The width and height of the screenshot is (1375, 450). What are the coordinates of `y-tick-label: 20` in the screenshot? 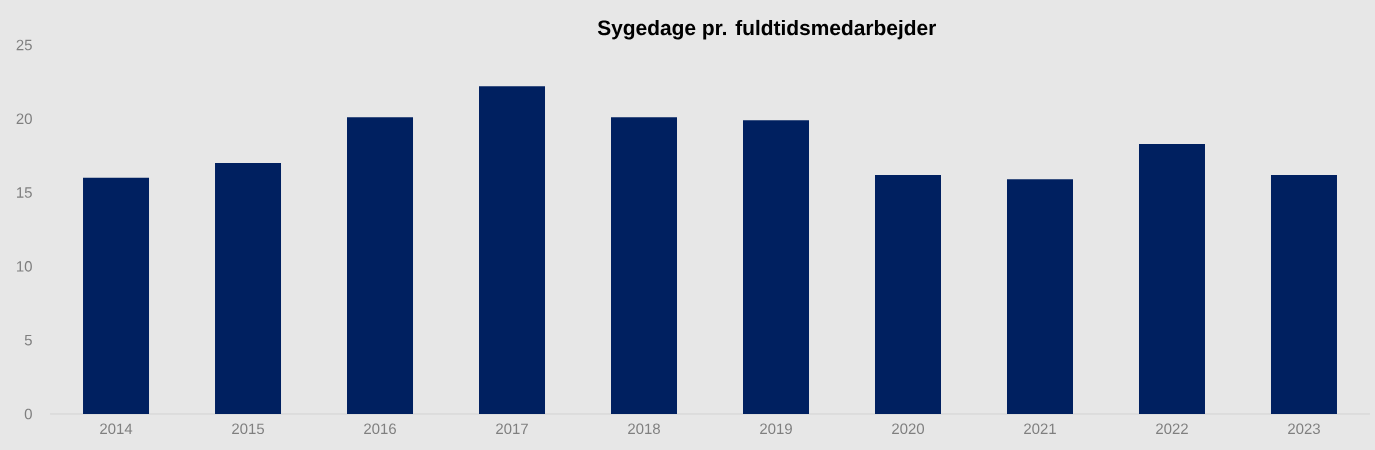 It's located at (24, 119).